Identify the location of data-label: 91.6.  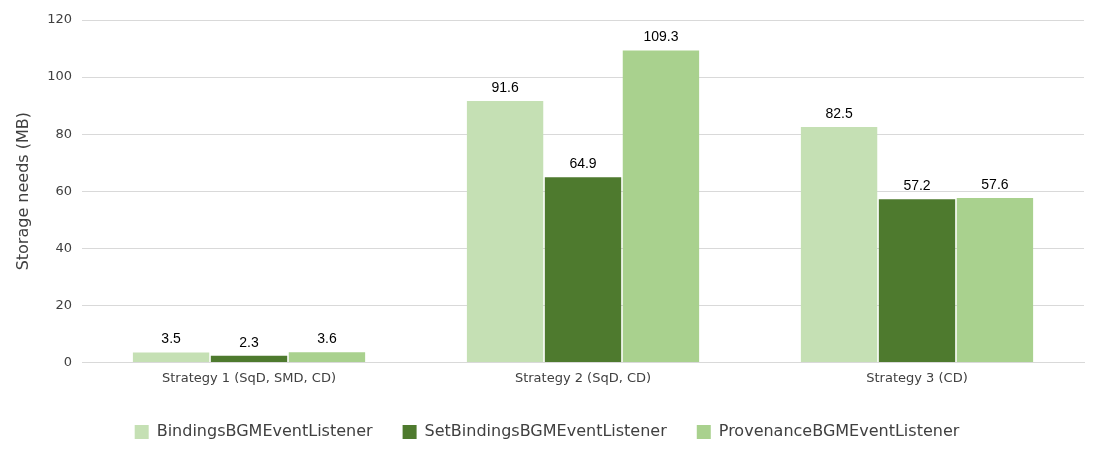
(505, 86).